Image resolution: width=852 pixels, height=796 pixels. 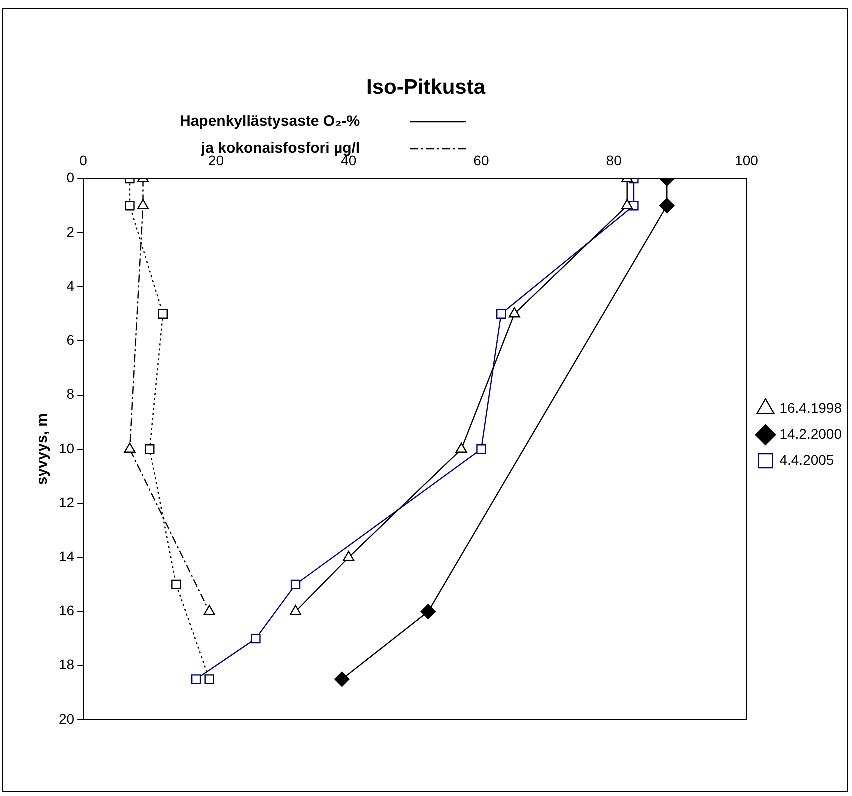 What do you see at coordinates (747, 160) in the screenshot?
I see `x-tick-label: 100` at bounding box center [747, 160].